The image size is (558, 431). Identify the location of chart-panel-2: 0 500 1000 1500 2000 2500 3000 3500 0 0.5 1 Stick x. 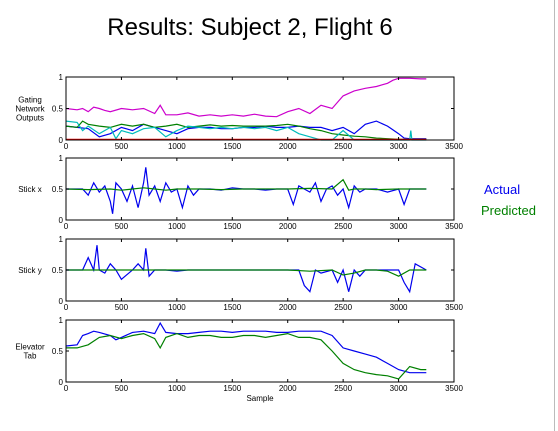
(240, 192).